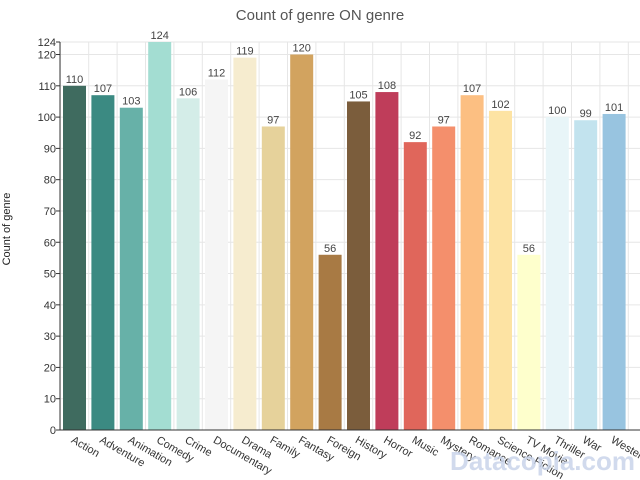 The height and width of the screenshot is (480, 640). What do you see at coordinates (285, 447) in the screenshot?
I see `x-tick-label: Family` at bounding box center [285, 447].